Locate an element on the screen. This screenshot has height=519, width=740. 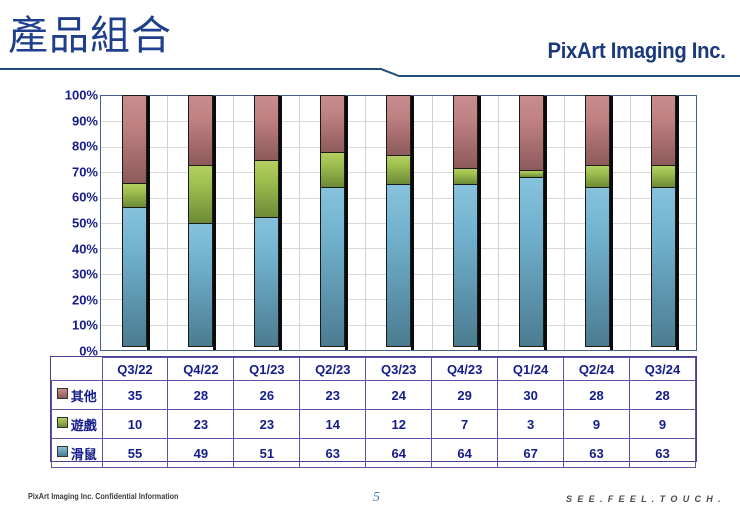
table-cell-value: 10 is located at coordinates (135, 424).